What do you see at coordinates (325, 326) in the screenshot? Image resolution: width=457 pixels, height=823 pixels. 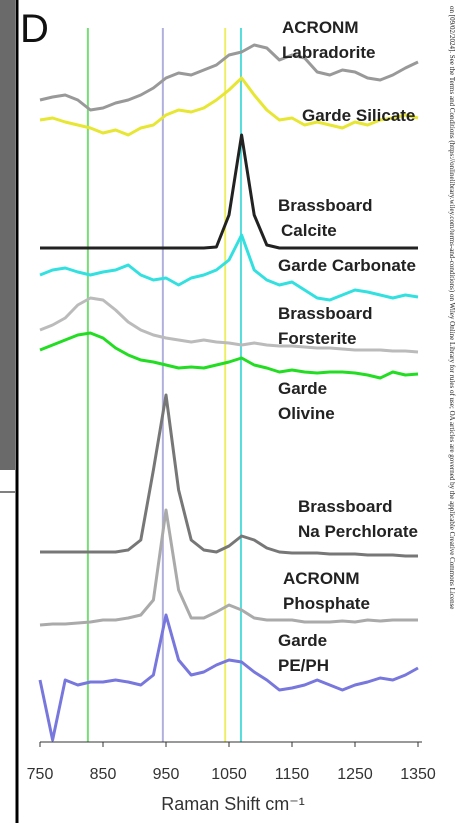 I see `series-label: Brassboard Forsterite` at bounding box center [325, 326].